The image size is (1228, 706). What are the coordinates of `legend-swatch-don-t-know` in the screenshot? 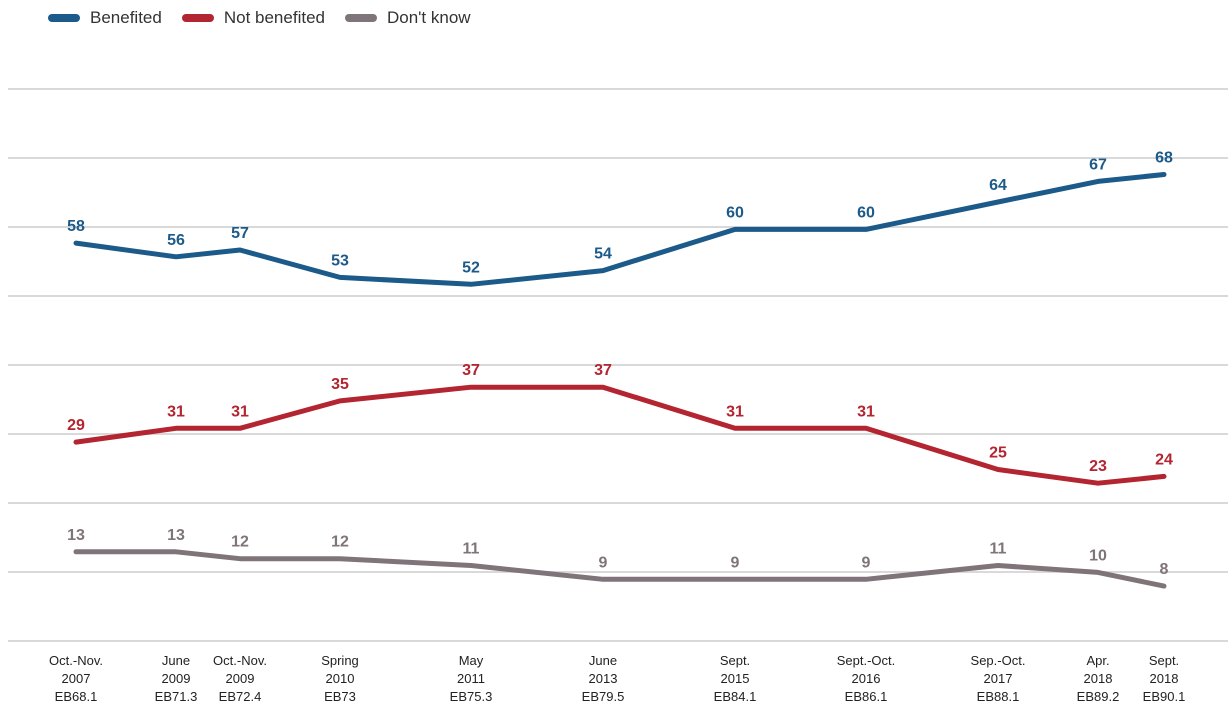 It's located at (360, 18).